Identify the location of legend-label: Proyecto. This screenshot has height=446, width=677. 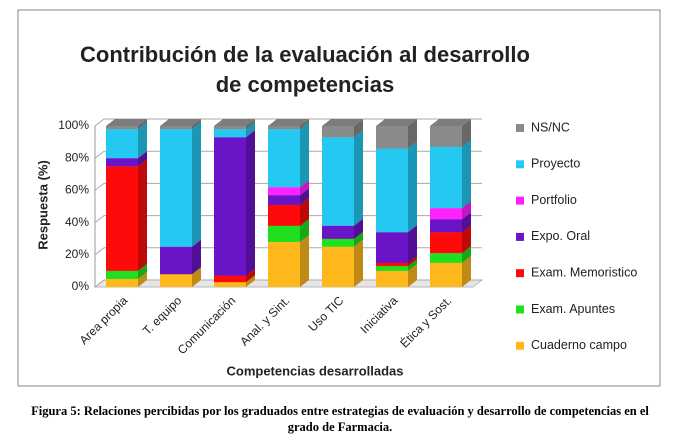
(555, 164).